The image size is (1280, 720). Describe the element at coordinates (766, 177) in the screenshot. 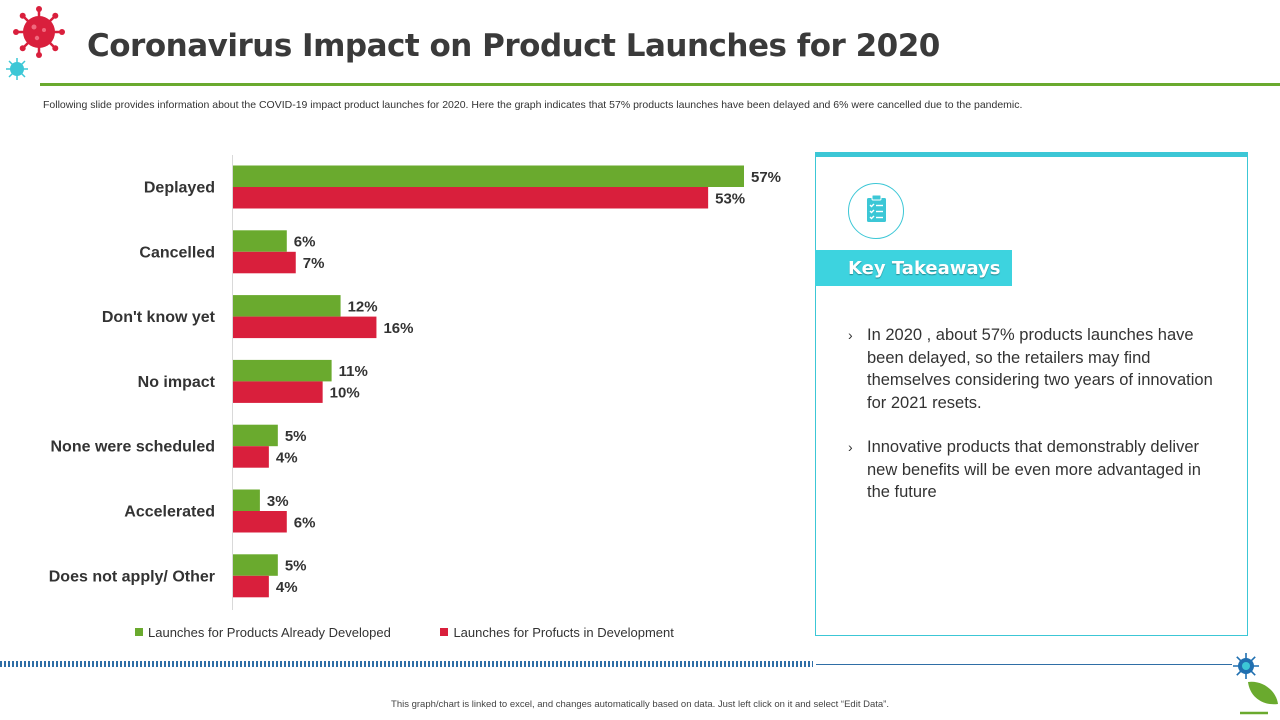

I see `data-label: 57%` at that location.